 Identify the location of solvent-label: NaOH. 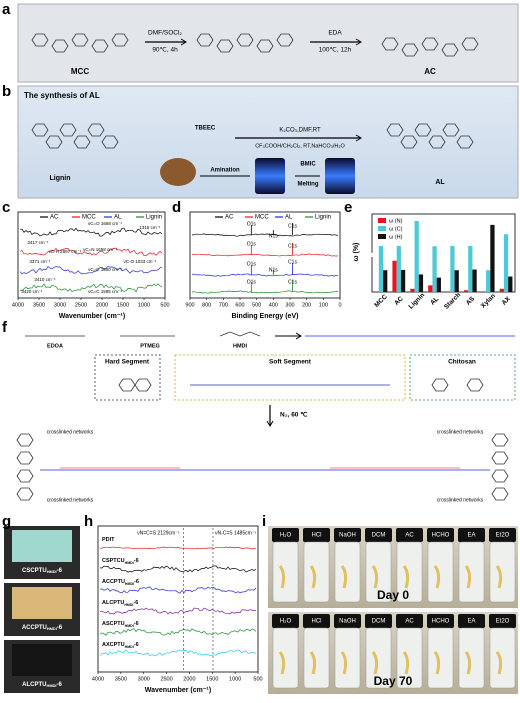
(347, 622).